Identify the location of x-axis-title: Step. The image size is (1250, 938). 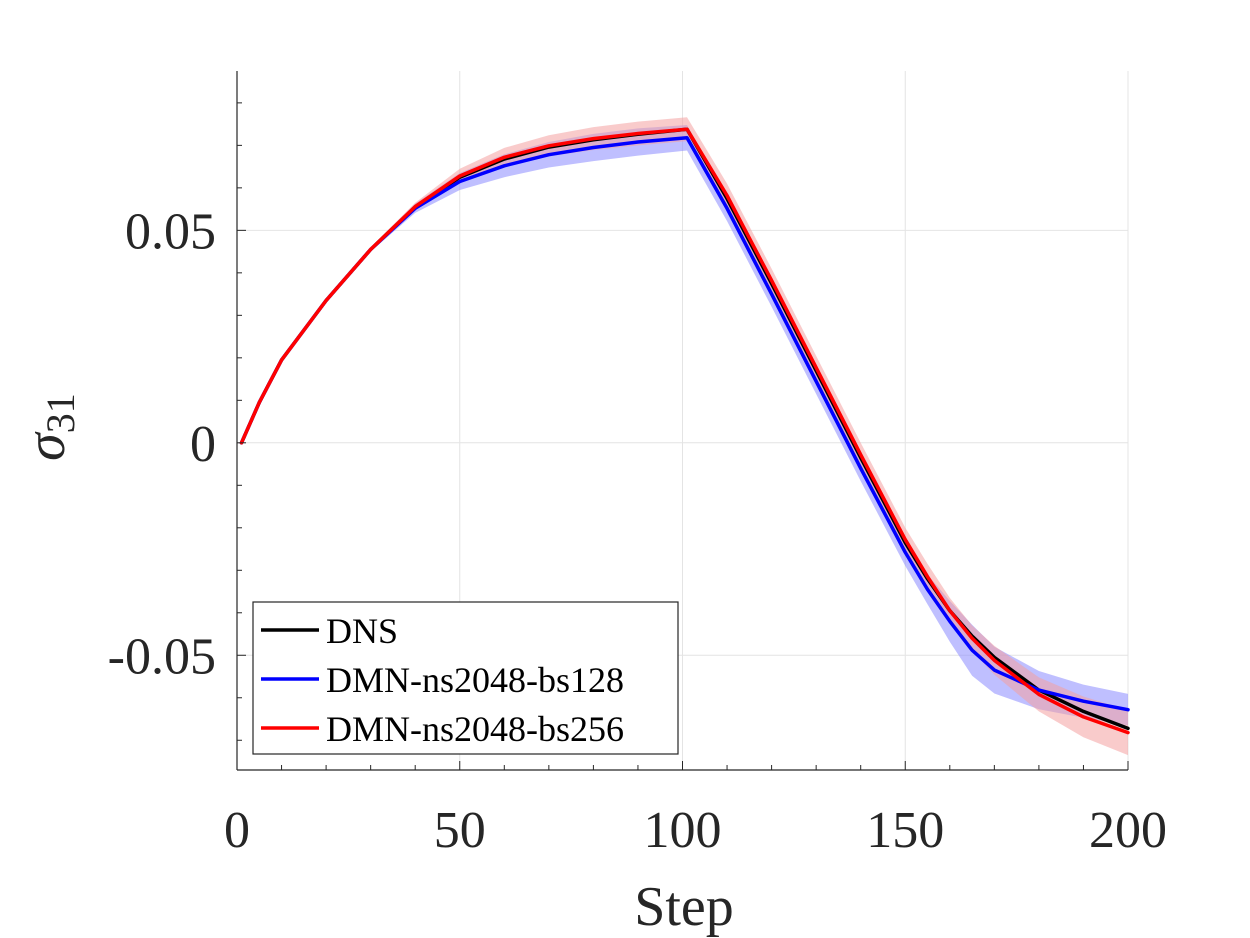
(684, 907).